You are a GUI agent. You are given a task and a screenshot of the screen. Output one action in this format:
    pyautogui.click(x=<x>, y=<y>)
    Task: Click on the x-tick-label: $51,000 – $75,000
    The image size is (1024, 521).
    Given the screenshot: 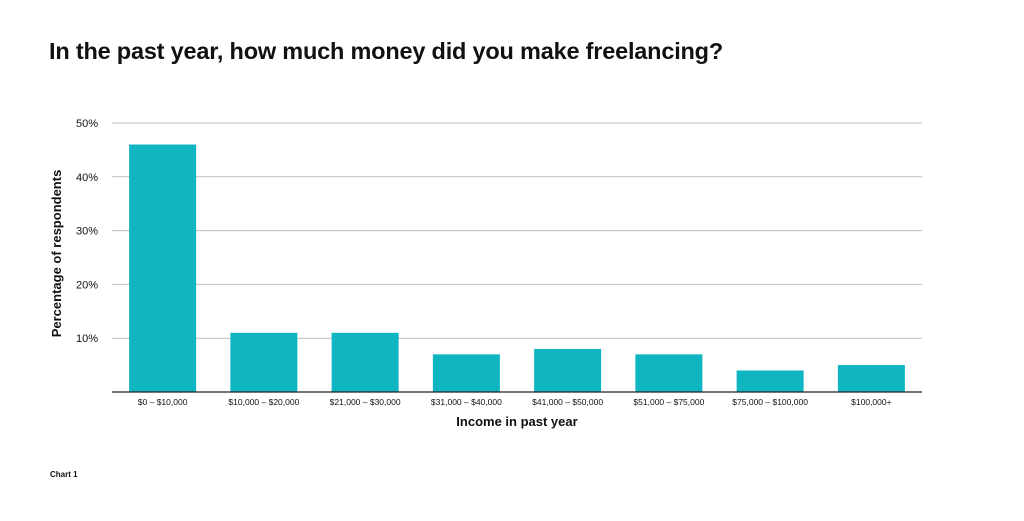 What is the action you would take?
    pyautogui.click(x=668, y=402)
    